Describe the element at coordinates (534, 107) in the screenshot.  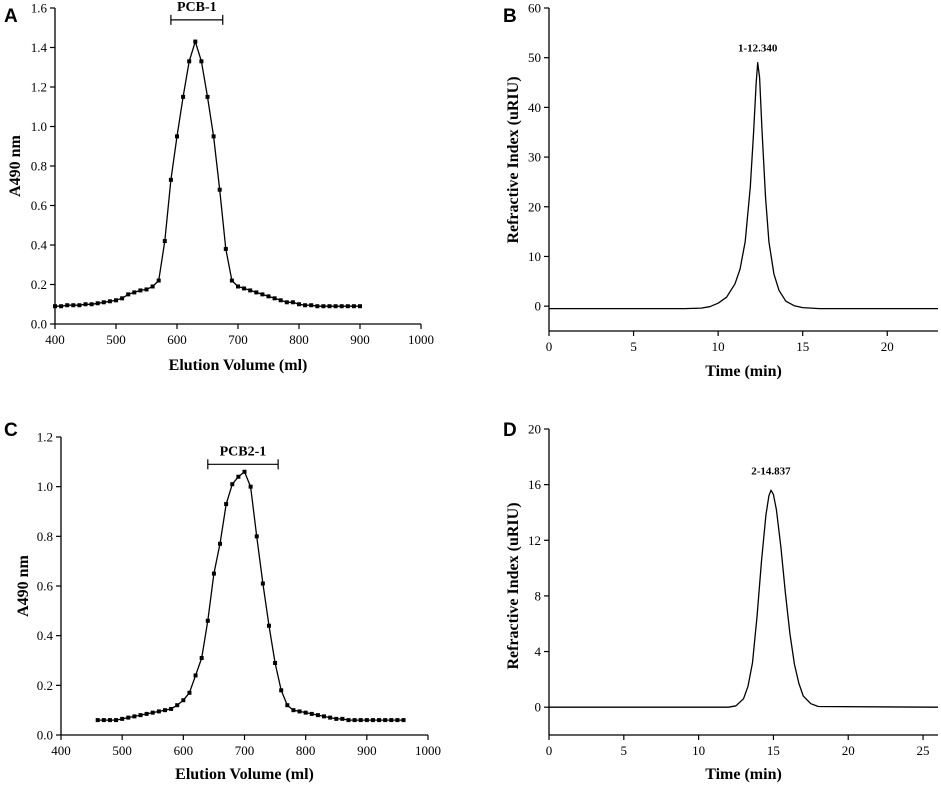
I see `y-tick-label-b: 40` at that location.